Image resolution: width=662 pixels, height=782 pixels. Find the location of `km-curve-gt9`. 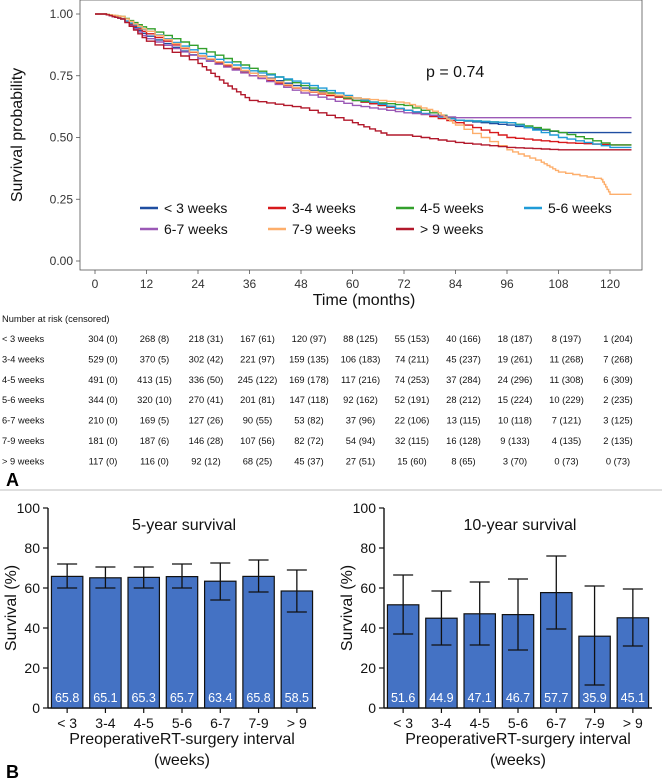

km-curve-gt9 is located at coordinates (363, 82).